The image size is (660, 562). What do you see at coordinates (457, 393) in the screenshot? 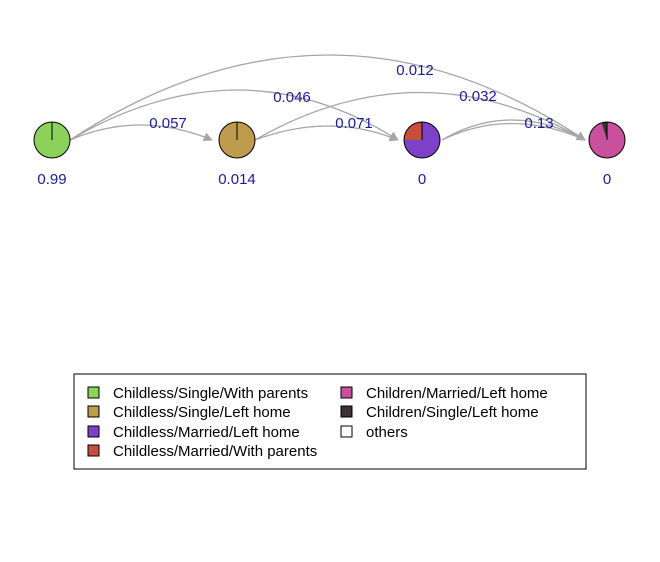
I see `legend-label-4: Children/Married/Left home` at bounding box center [457, 393].